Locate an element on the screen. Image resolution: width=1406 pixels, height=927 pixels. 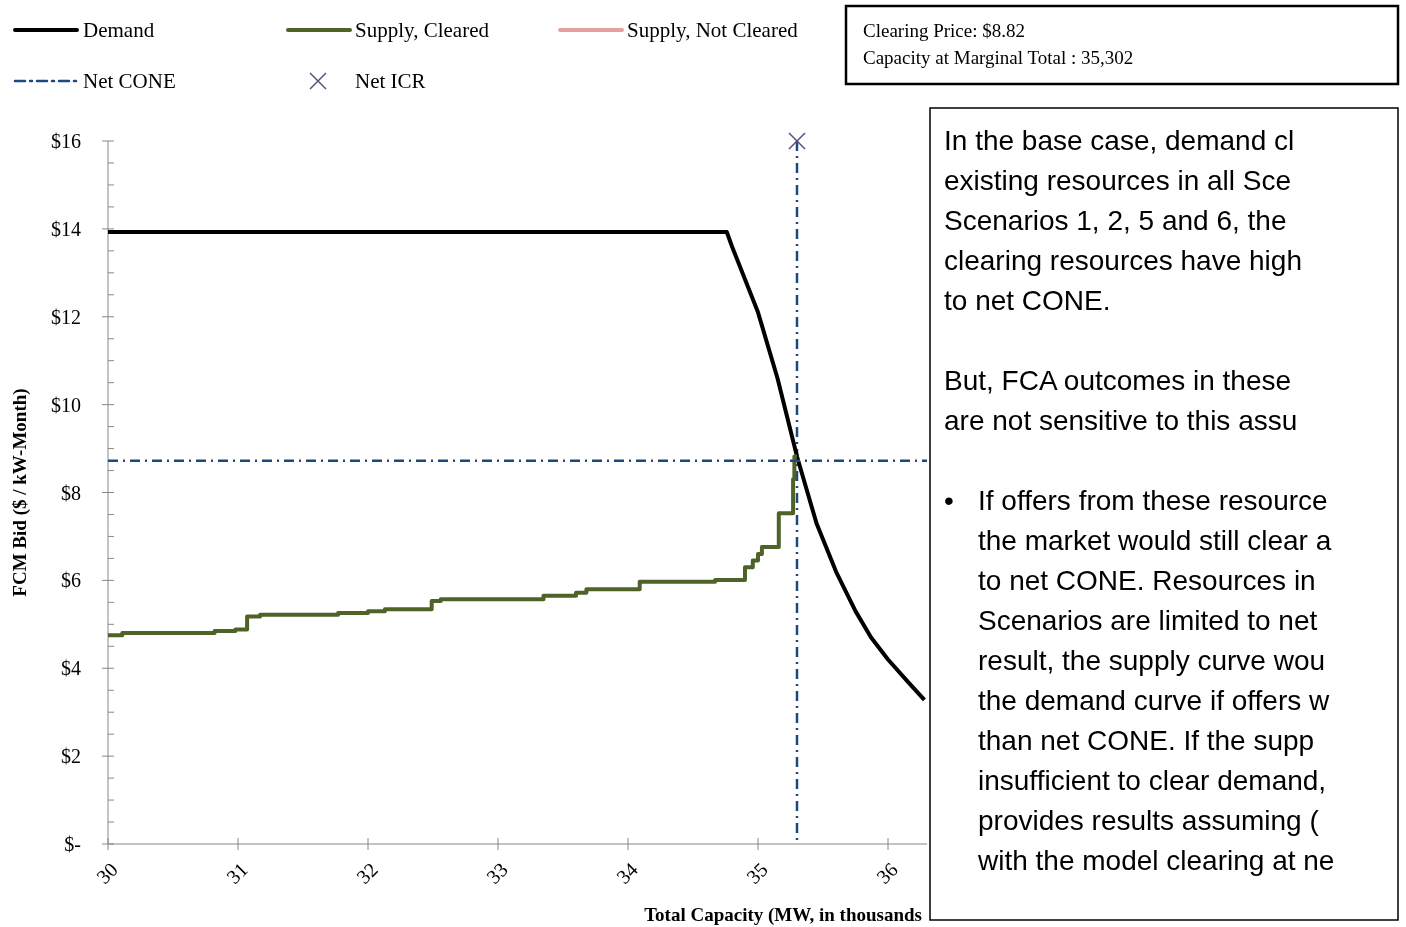
text: In the base case, demand cl existing resources in all Sce Scenarios 1, 2, 5 and 6, the clearing resources have high to net CONE. is located at coordinates (1123, 220).